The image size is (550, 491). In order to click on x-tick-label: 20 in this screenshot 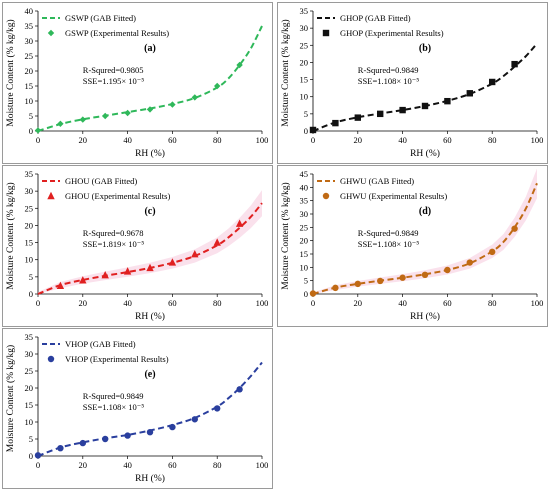, I will do `click(83, 465)`.